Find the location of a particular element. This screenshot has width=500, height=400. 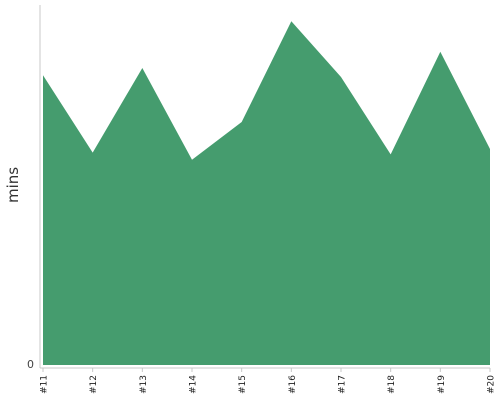

x-tick-label: #17 is located at coordinates (343, 384).